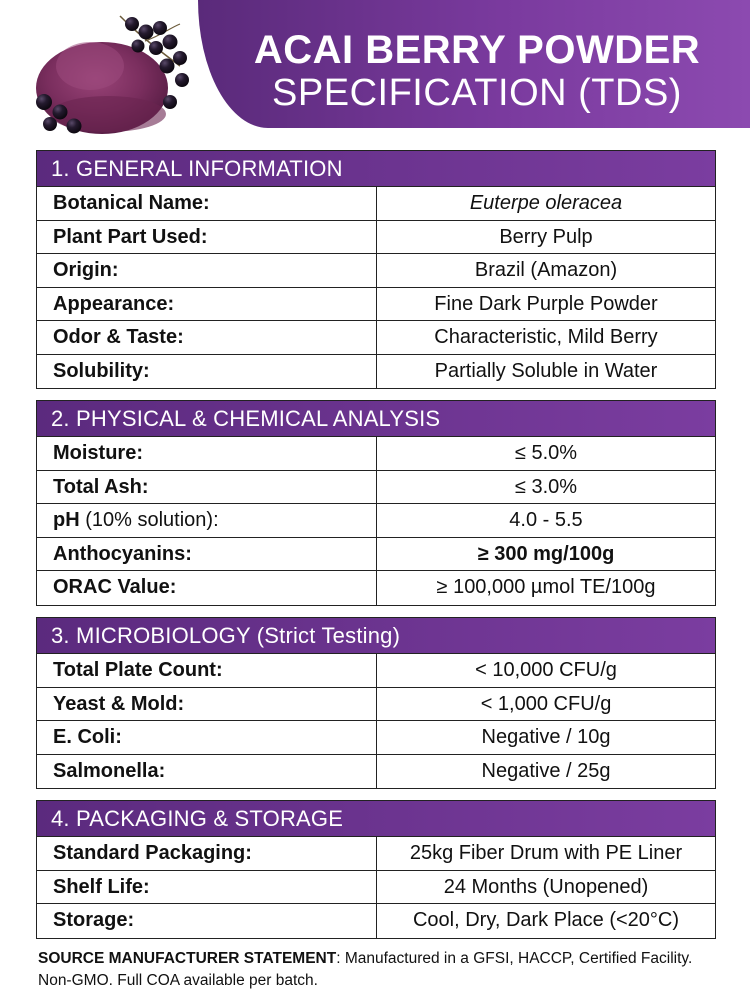 This screenshot has height=1004, width=750. I want to click on row-value: ≤ 5.0%, so click(546, 453).